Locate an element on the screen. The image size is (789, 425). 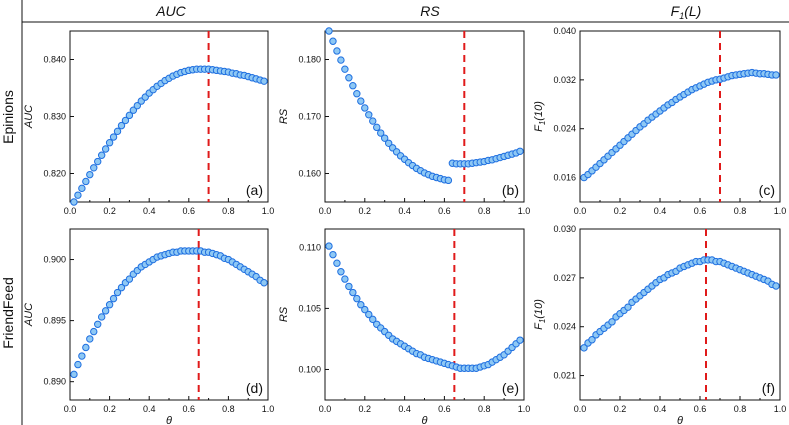
column-title-auc: AUC is located at coordinates (170, 11).